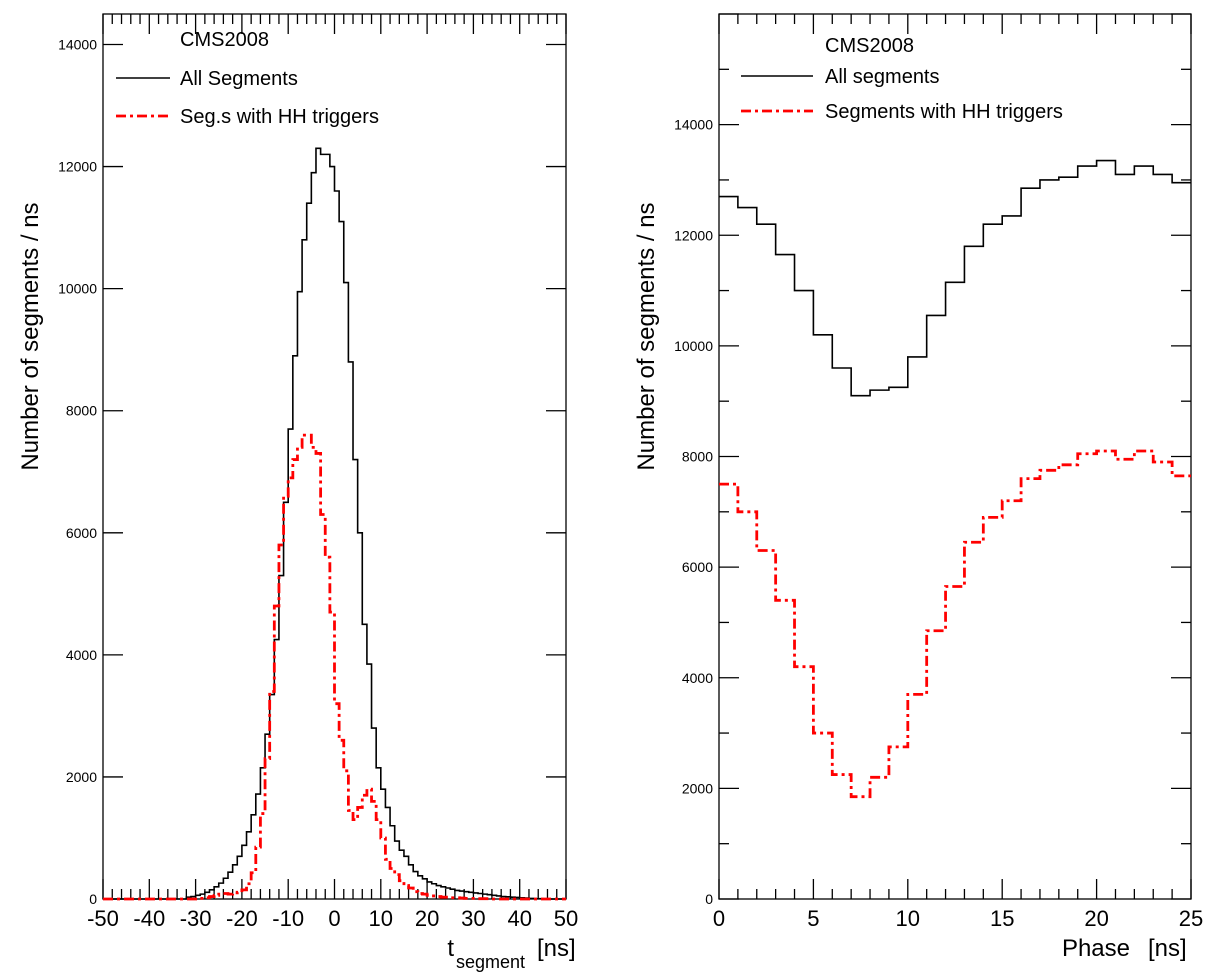 The width and height of the screenshot is (1209, 979). What do you see at coordinates (288, 918) in the screenshot?
I see `x-tick-label: -10` at bounding box center [288, 918].